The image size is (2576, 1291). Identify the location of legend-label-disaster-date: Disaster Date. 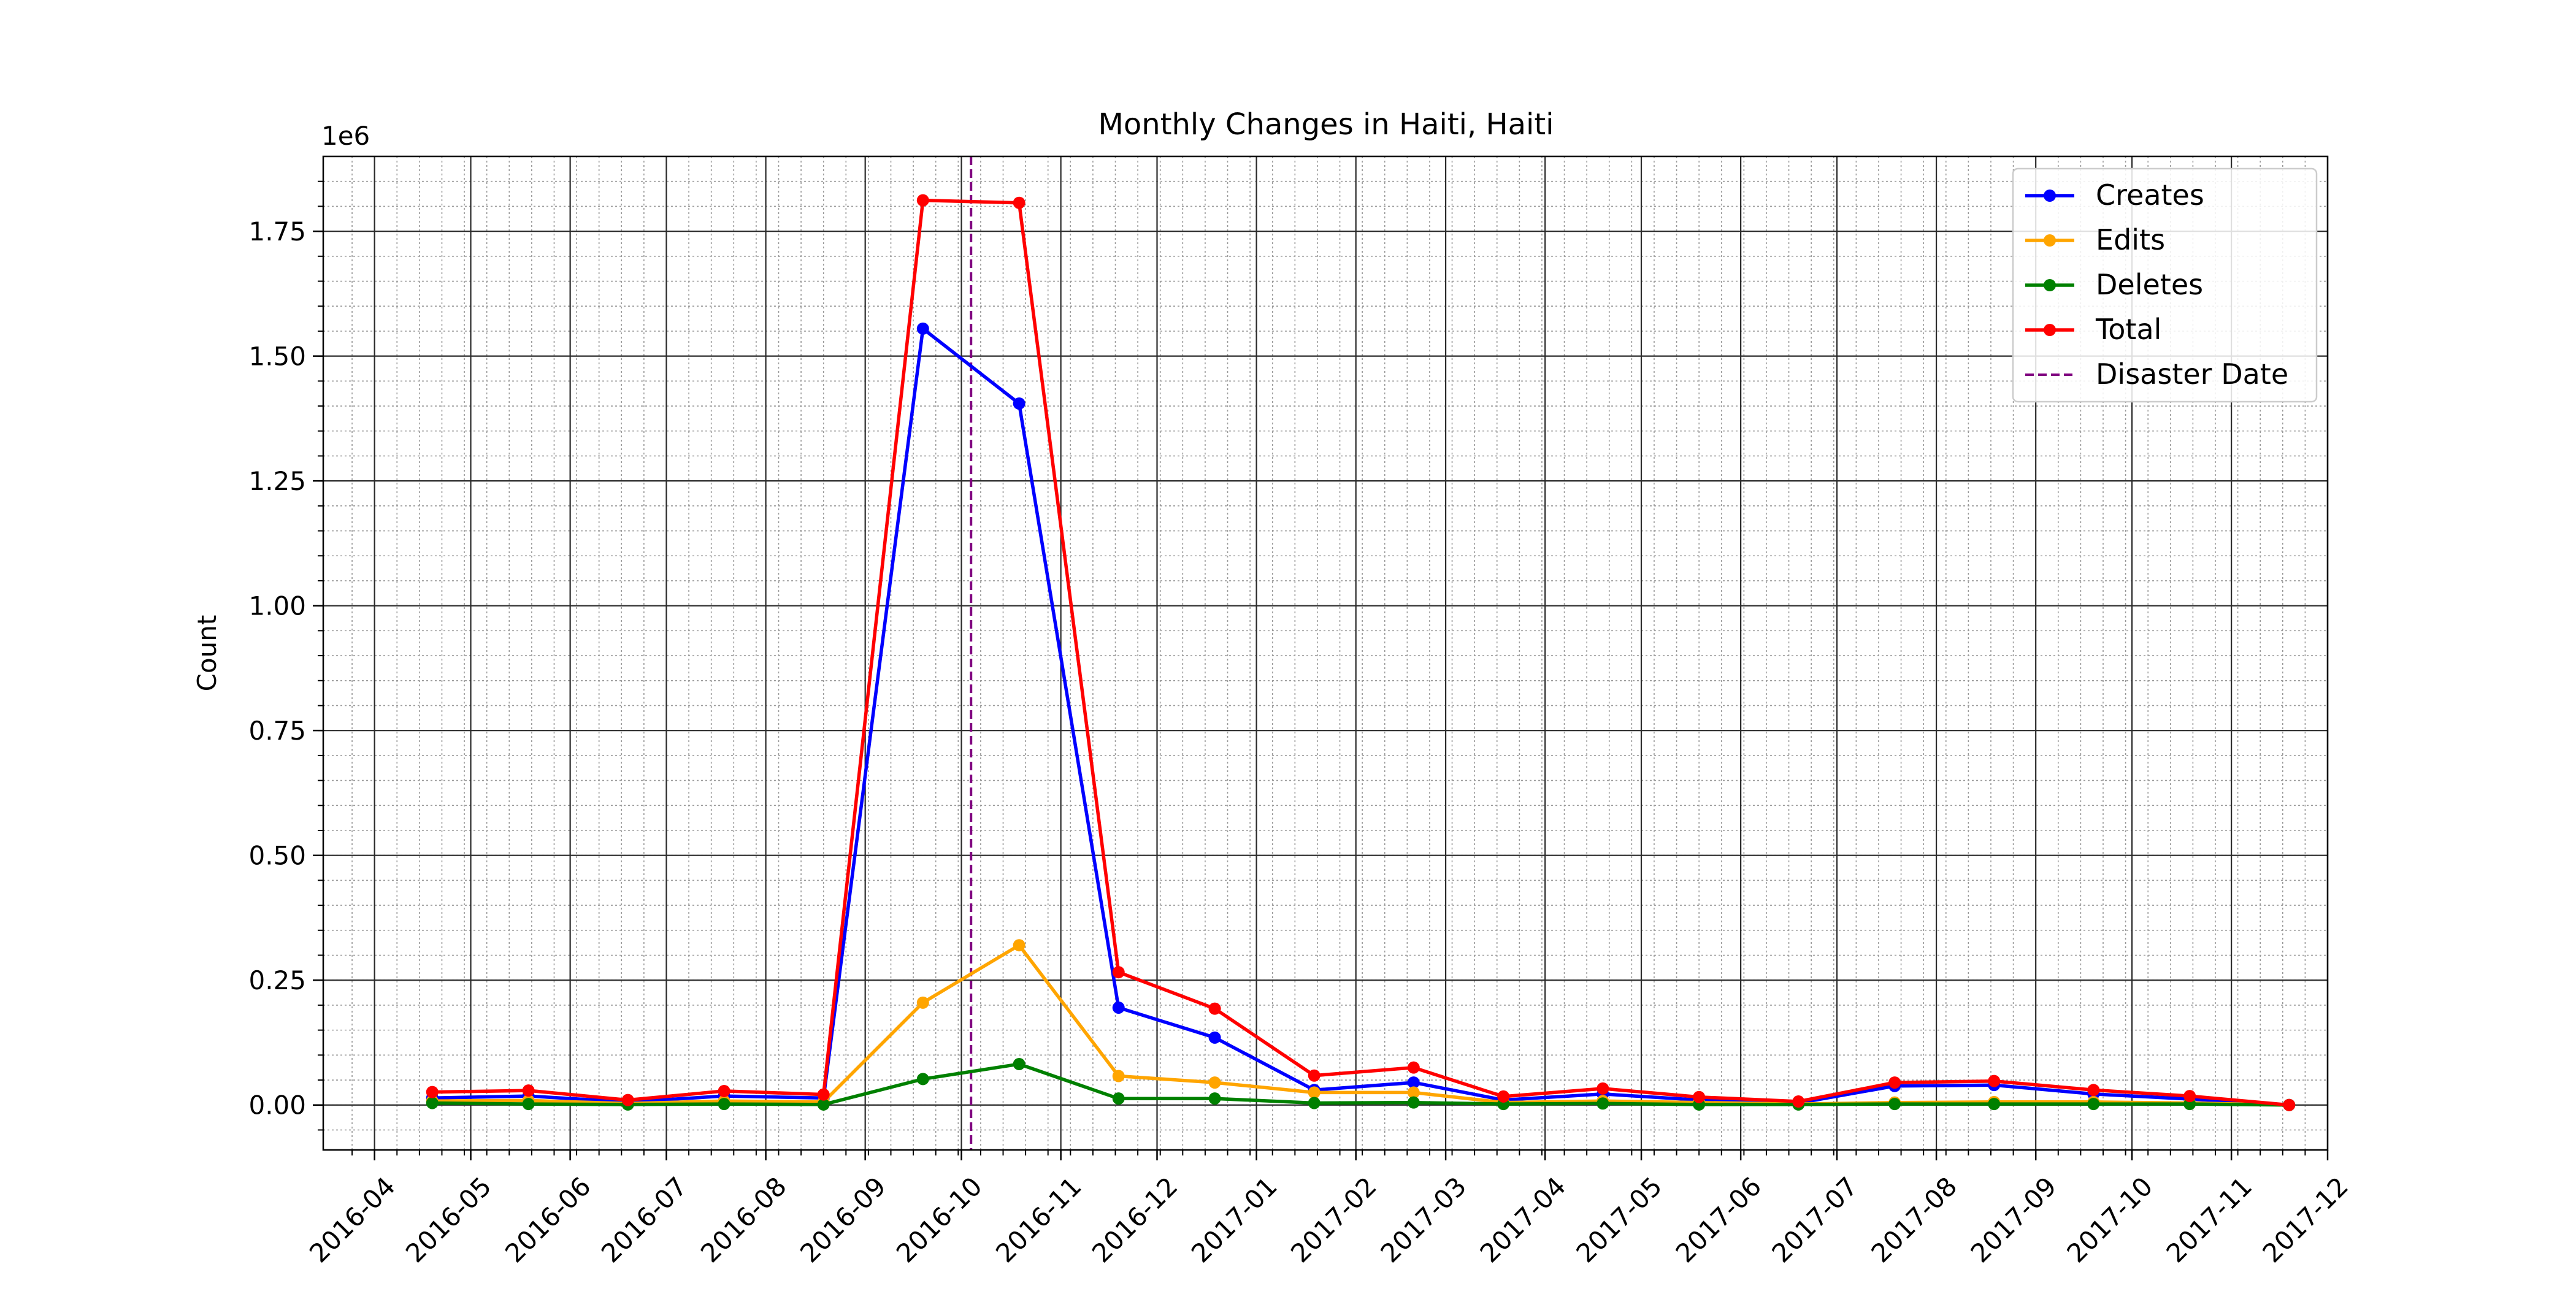
(2192, 374).